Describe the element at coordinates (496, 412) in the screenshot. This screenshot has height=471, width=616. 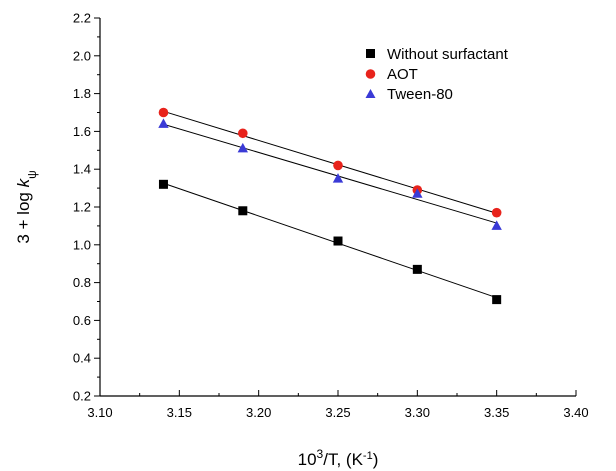
I see `x-tick-label: 3.35` at that location.